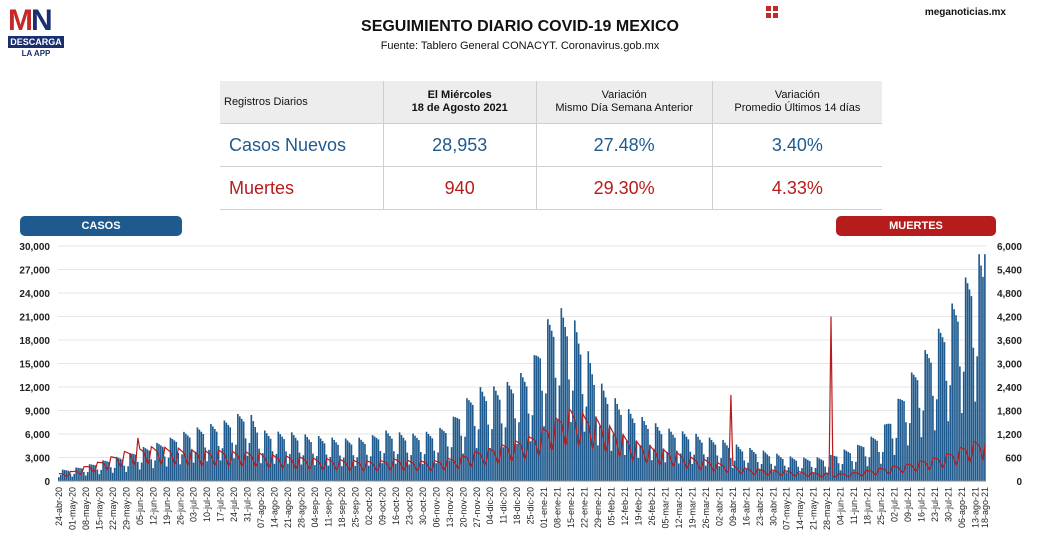  I want to click on x-tick-label: 03-jul-20, so click(194, 504).